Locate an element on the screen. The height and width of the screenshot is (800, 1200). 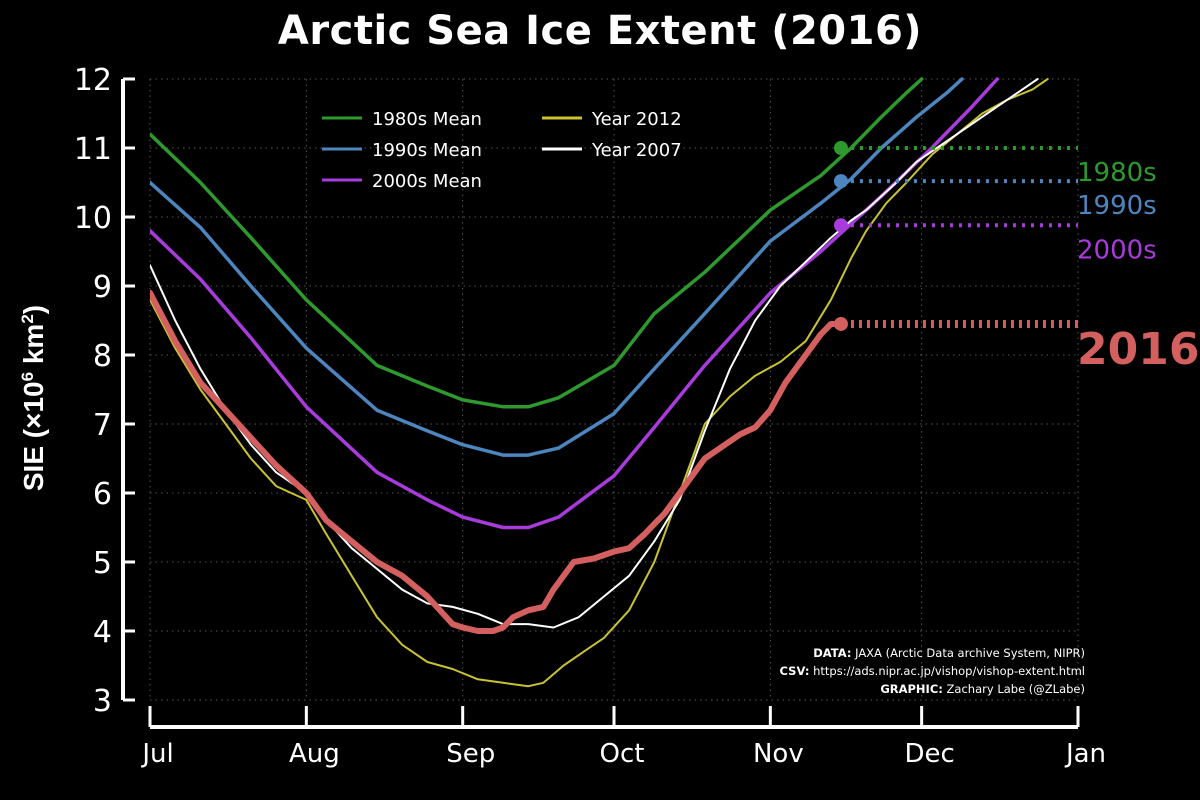
y-tick-label: 4 is located at coordinates (102, 632).